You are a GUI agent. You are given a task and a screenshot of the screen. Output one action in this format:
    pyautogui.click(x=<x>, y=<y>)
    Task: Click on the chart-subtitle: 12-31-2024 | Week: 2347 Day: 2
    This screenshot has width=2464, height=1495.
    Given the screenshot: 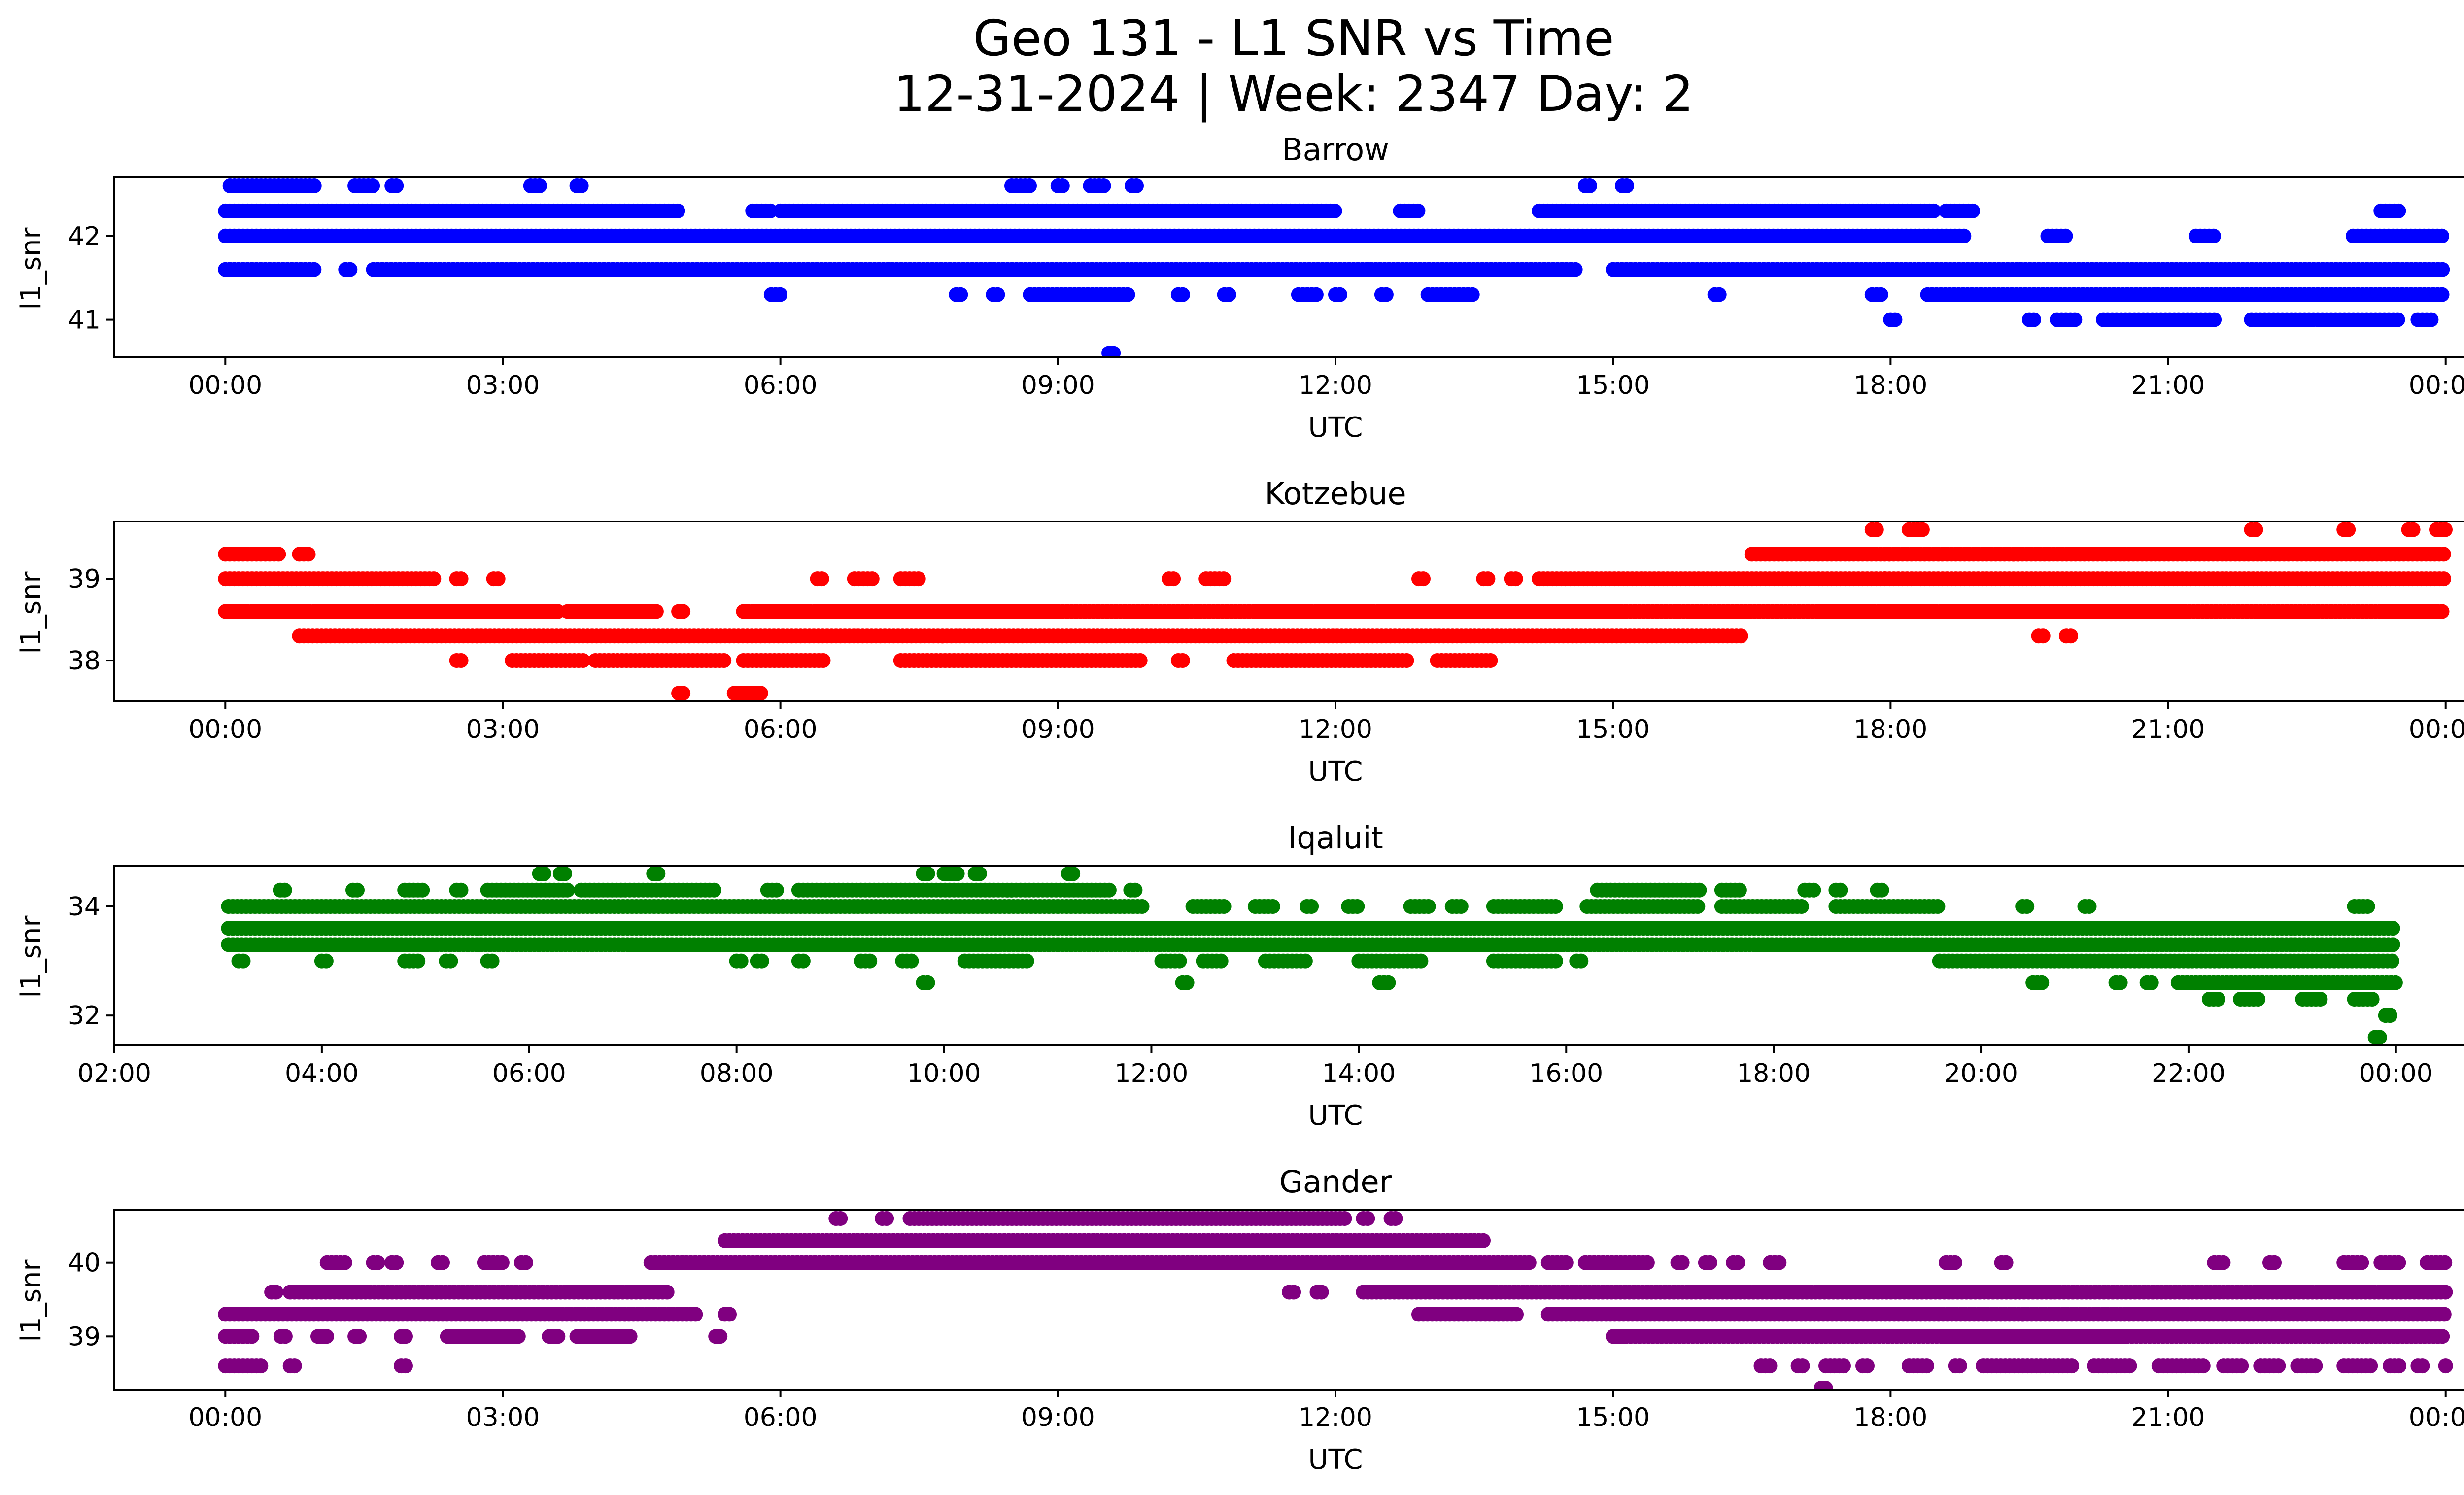 What is the action you would take?
    pyautogui.click(x=1293, y=94)
    